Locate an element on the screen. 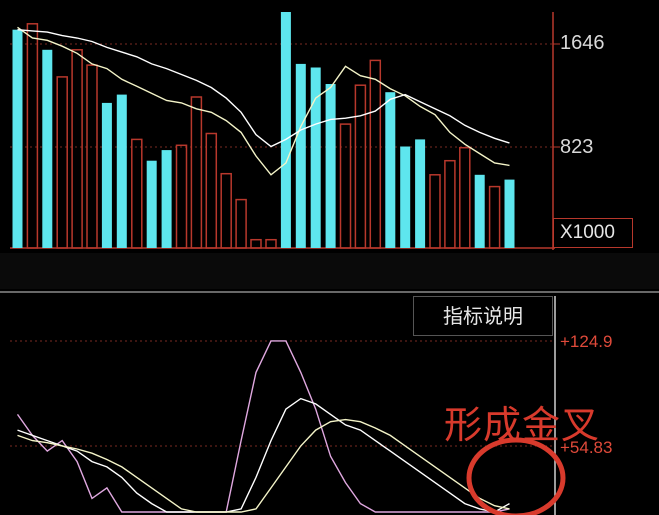 This screenshot has width=659, height=515. golden-cross-circle is located at coordinates (516, 476).